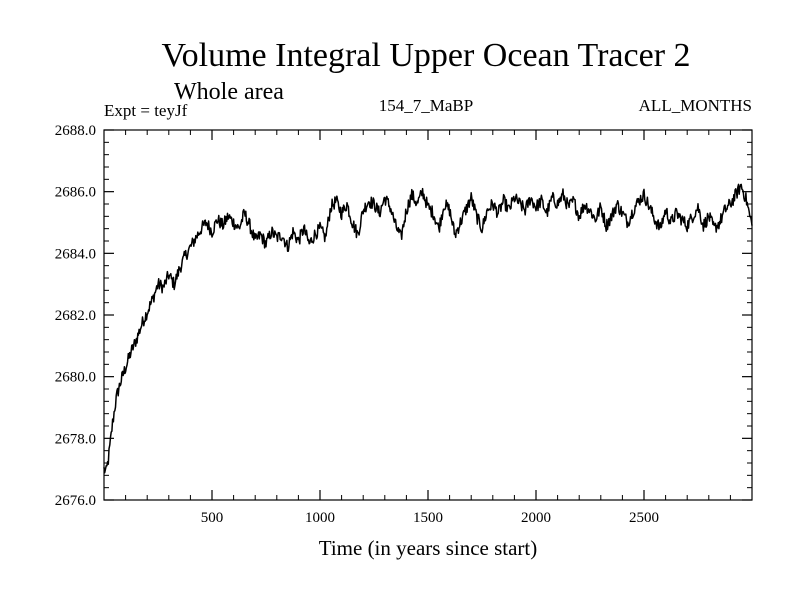 Image resolution: width=800 pixels, height=600 pixels. Describe the element at coordinates (425, 55) in the screenshot. I see `chart-title: Volume Integral Upper Ocean Tracer 2` at that location.